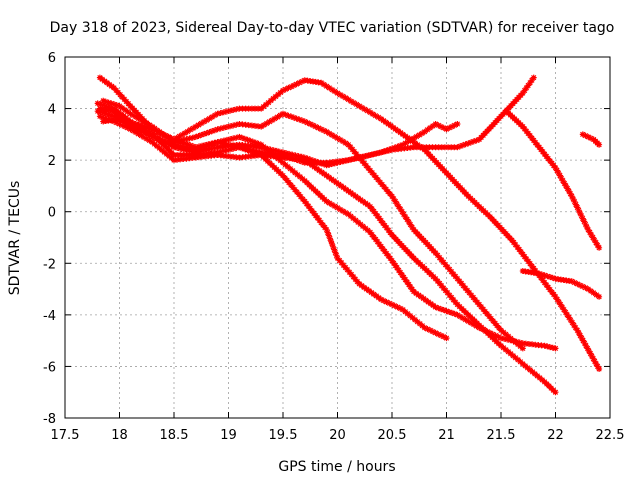  What do you see at coordinates (610, 435) in the screenshot?
I see `x-tick-label: 22.5` at bounding box center [610, 435].